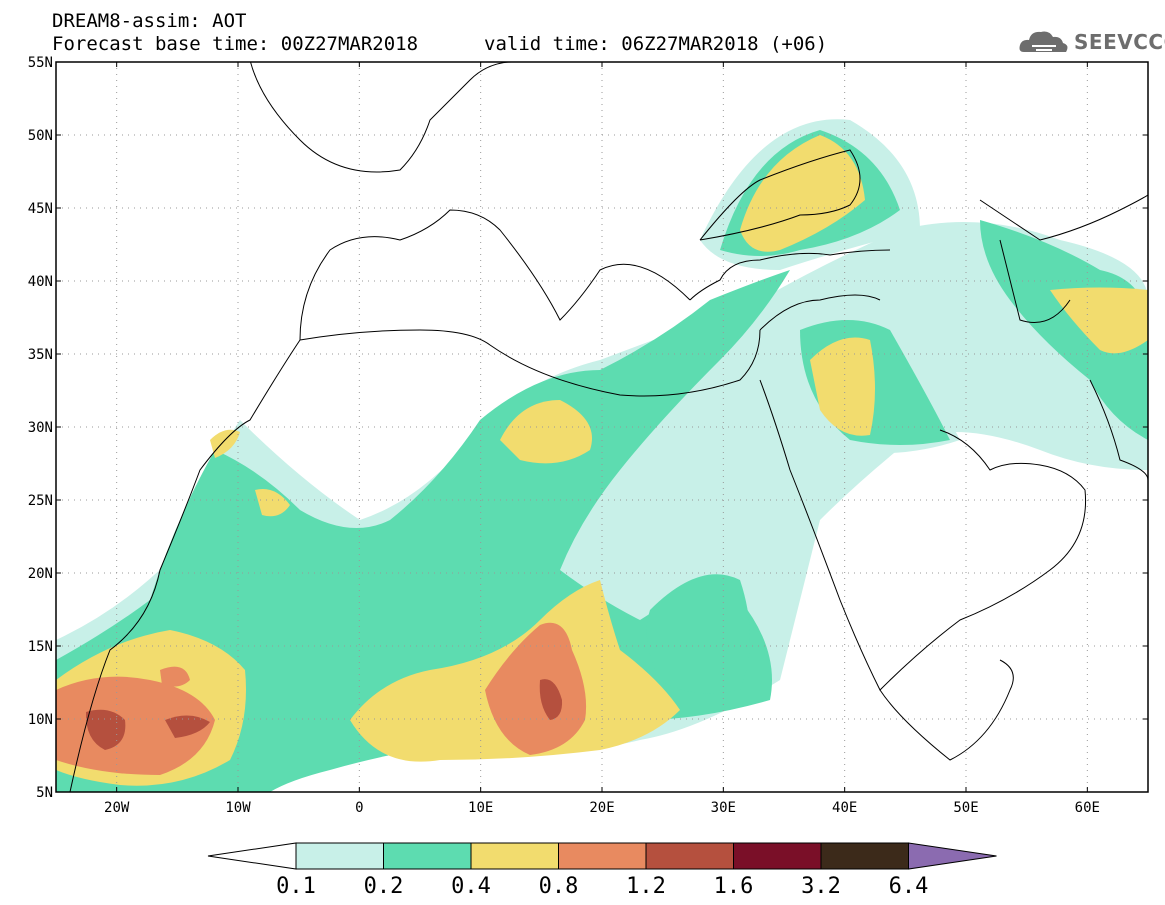  What do you see at coordinates (1087, 808) in the screenshot?
I see `lon-label: 60E` at bounding box center [1087, 808].